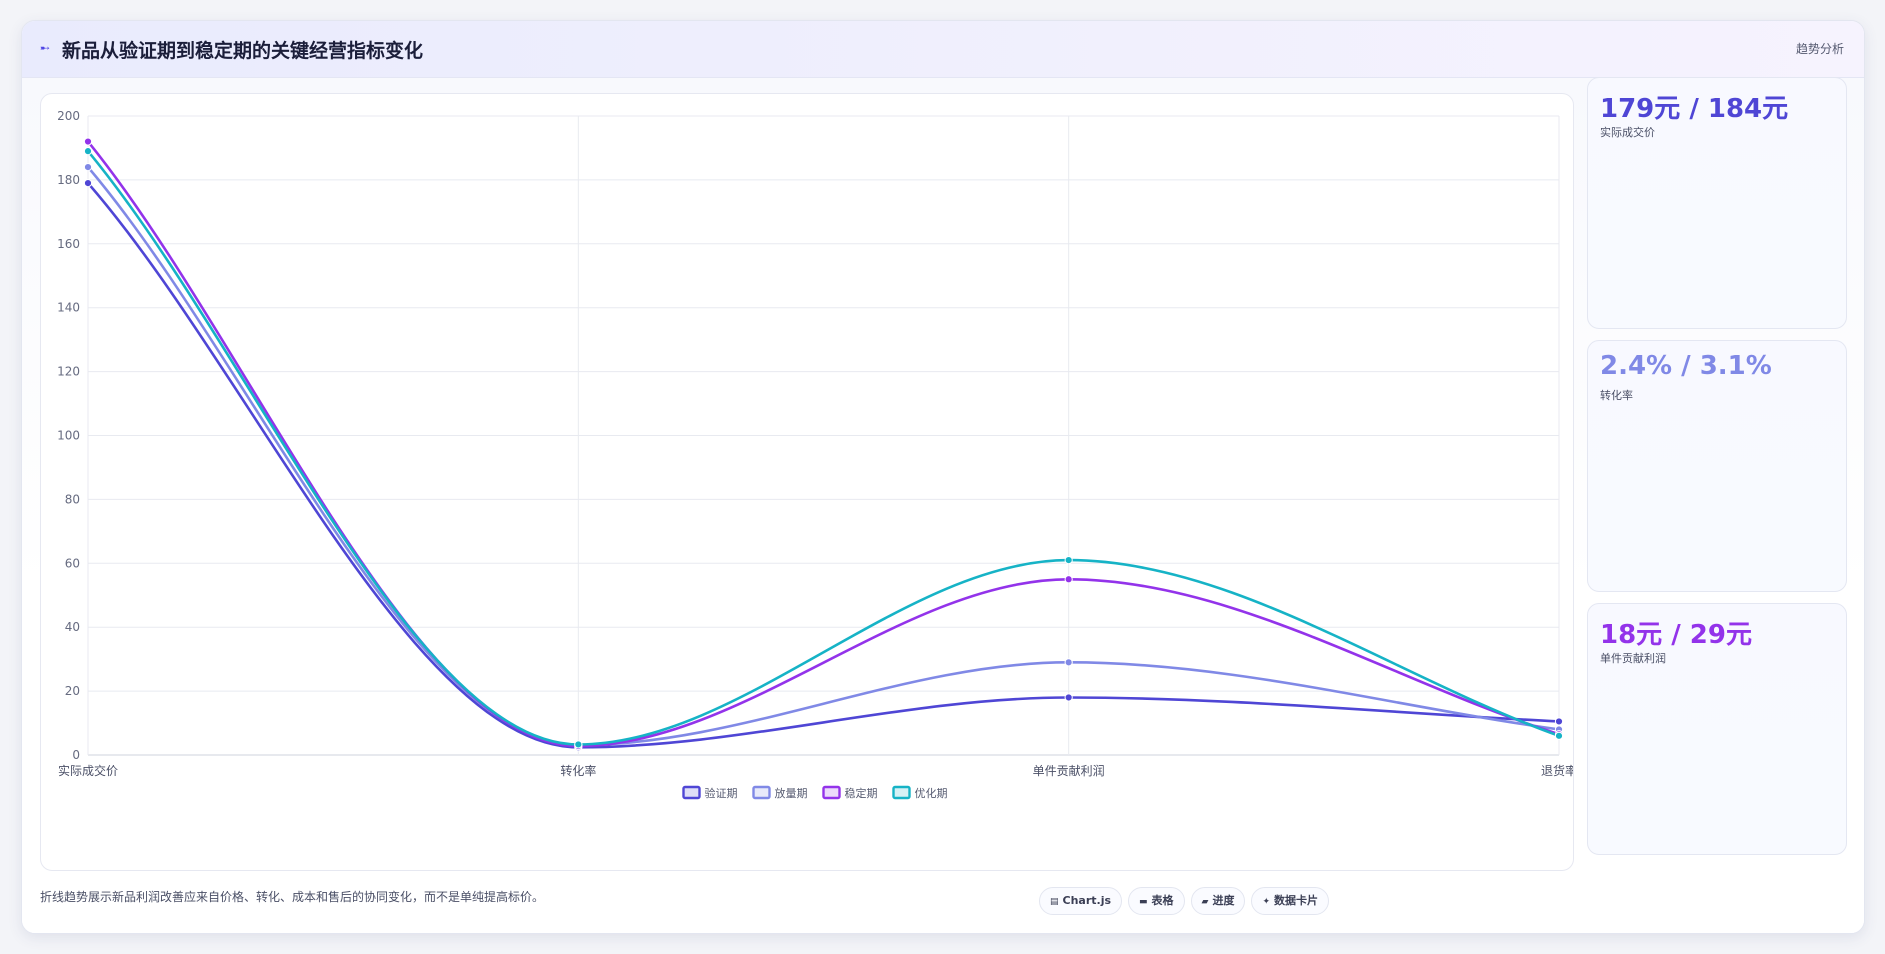  What do you see at coordinates (72, 563) in the screenshot?
I see `y-tick-label: 60` at bounding box center [72, 563].